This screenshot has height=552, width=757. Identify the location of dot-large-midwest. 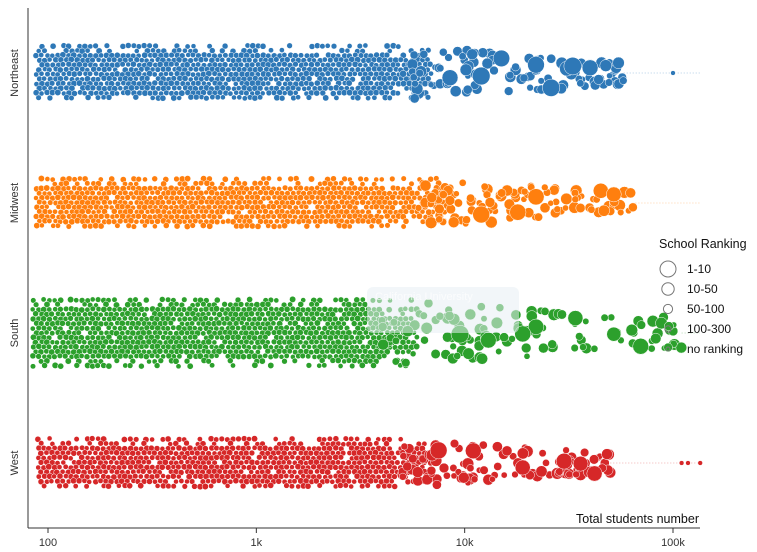
(481, 214).